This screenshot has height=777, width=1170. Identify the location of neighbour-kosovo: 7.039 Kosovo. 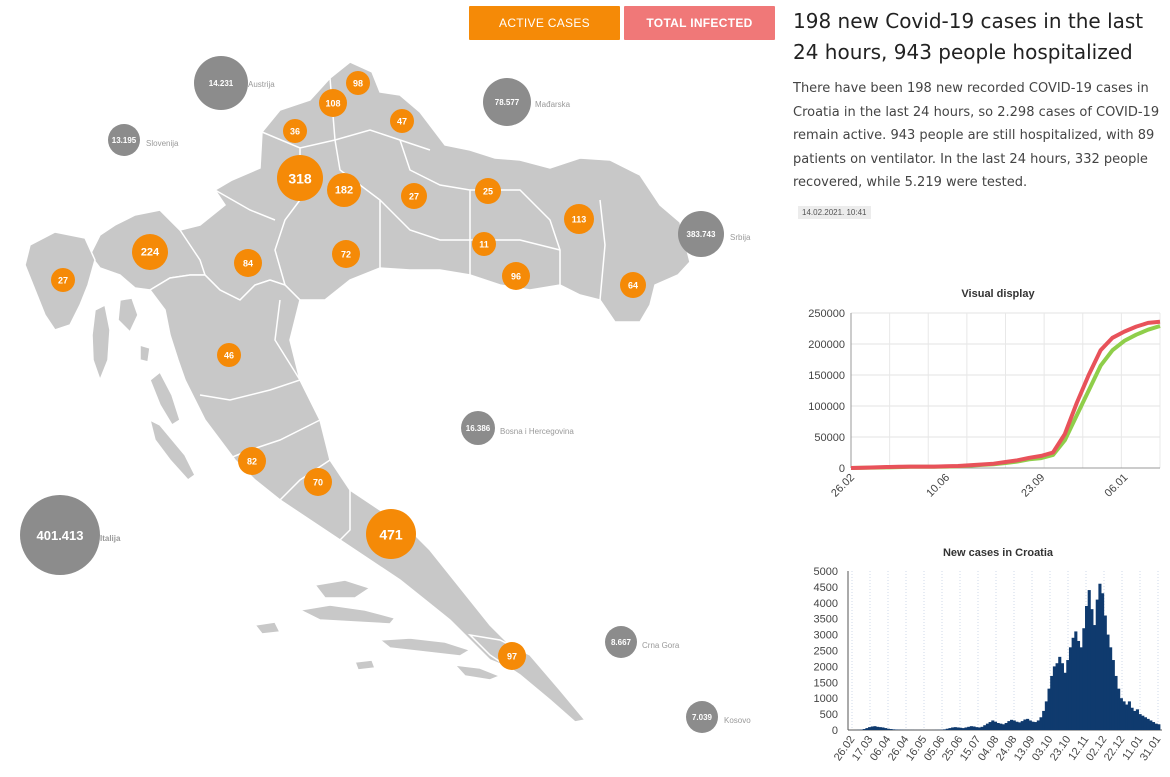
(718, 717).